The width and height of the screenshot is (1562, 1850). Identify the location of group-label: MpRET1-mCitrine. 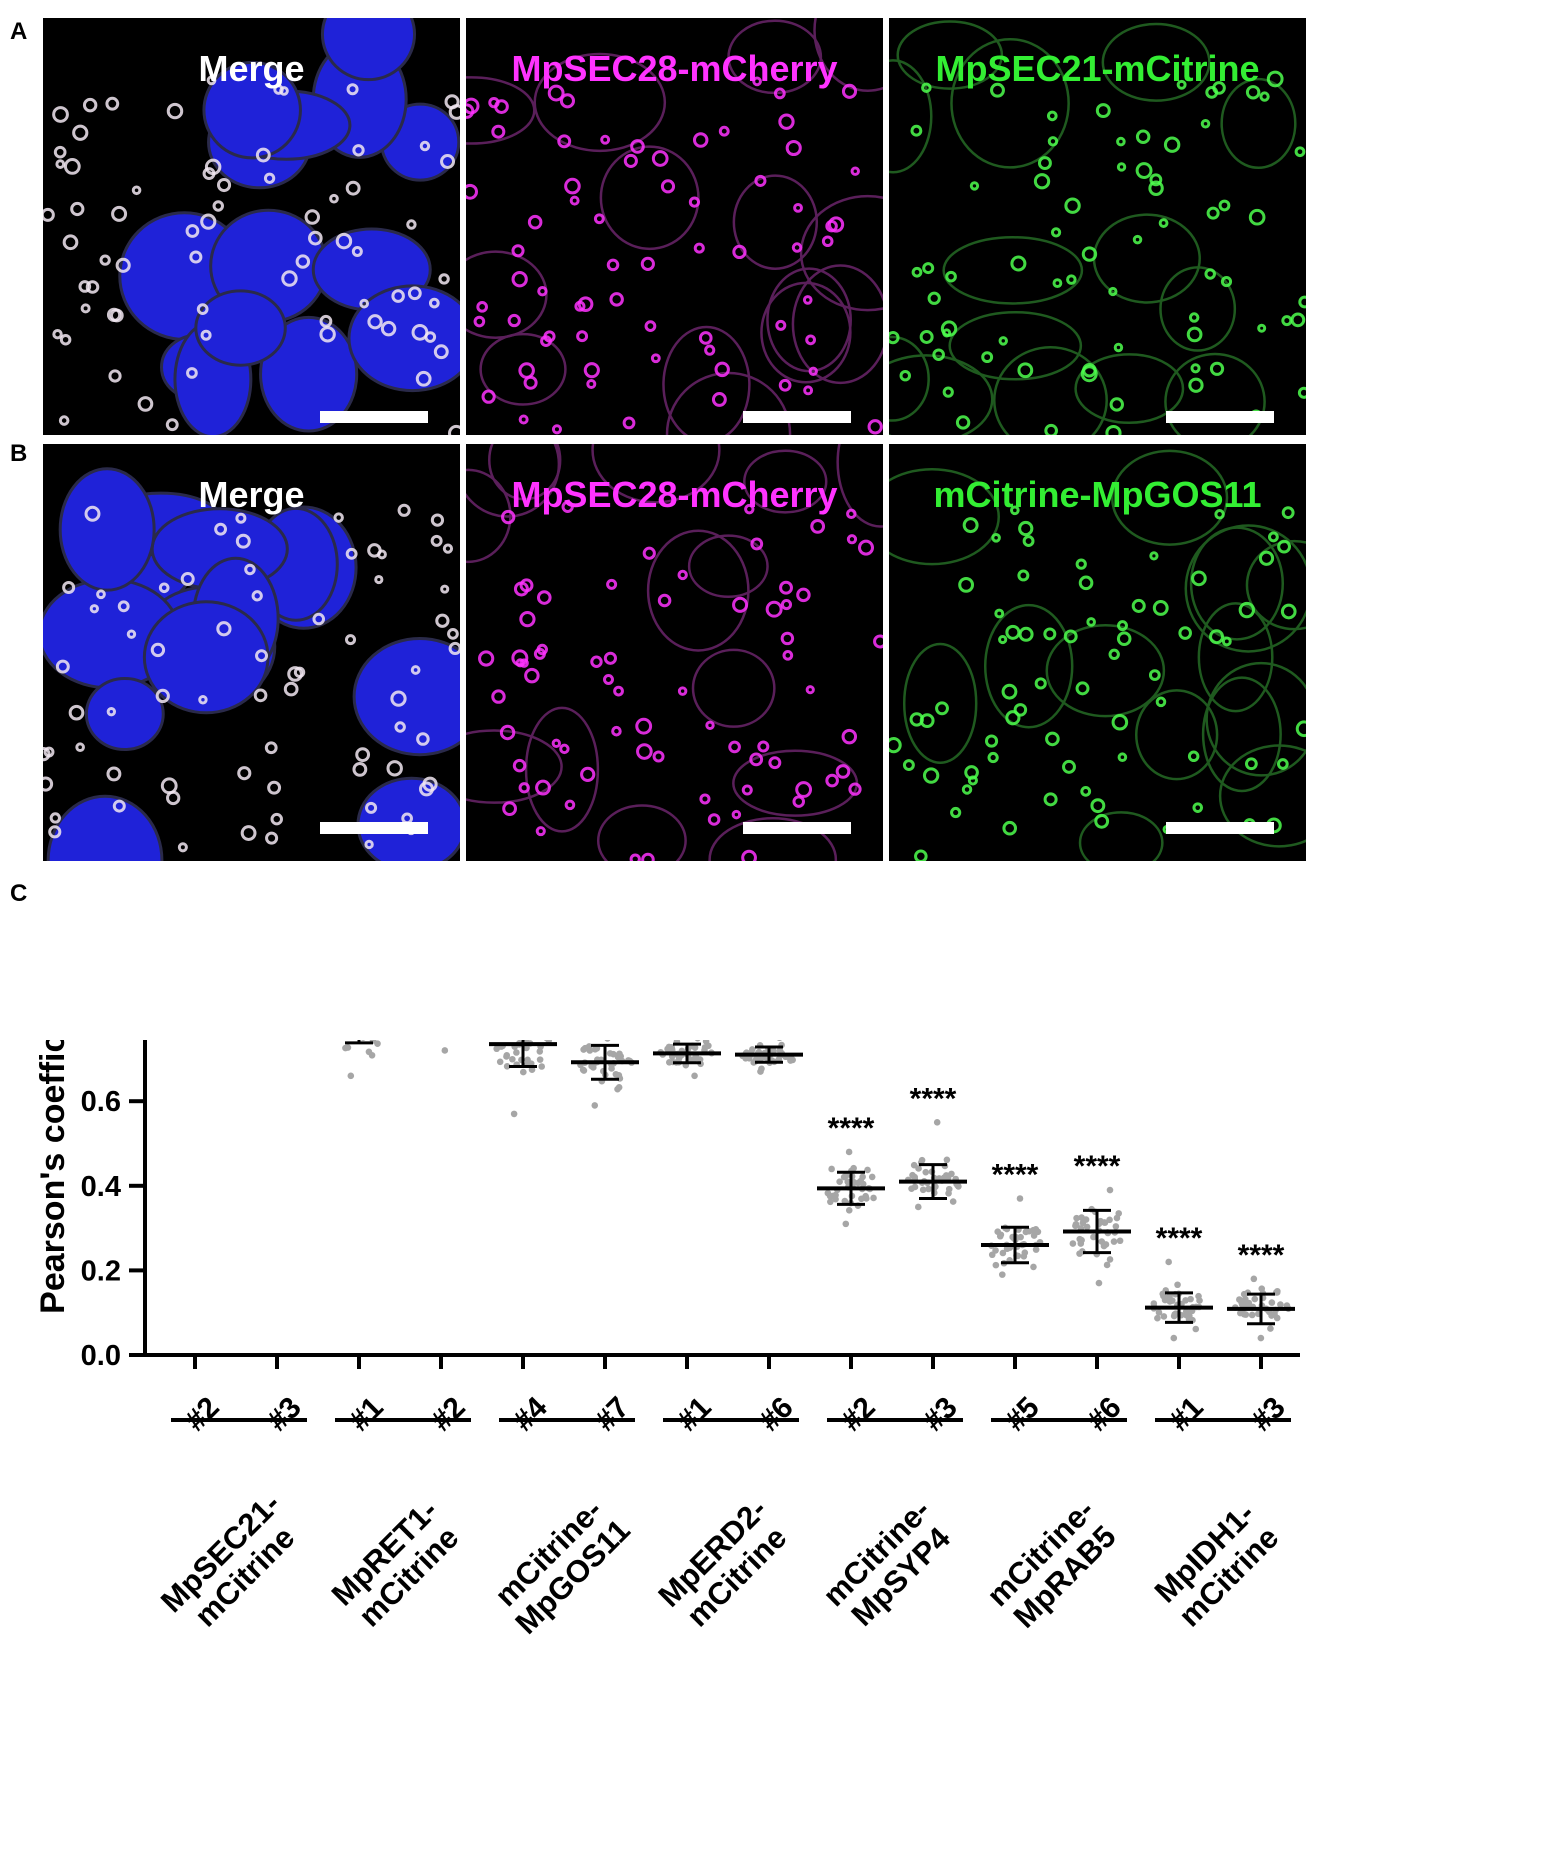
(397, 1565).